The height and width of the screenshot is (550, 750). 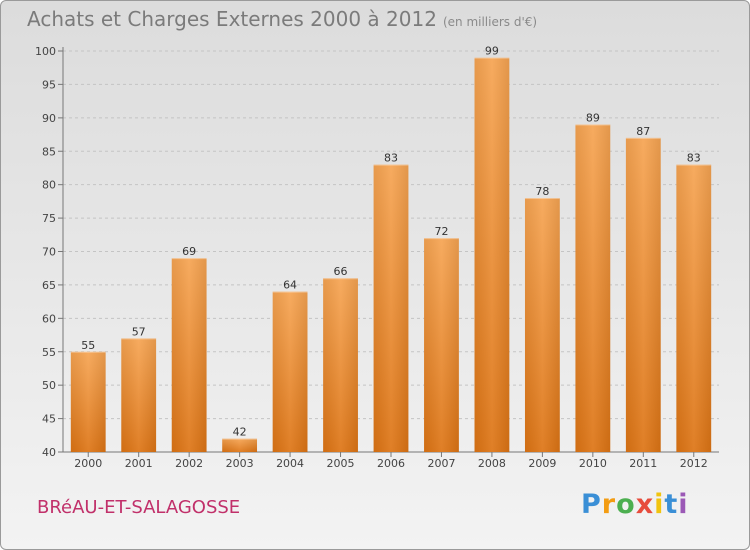 What do you see at coordinates (88, 463) in the screenshot?
I see `x-tick-label: 2000` at bounding box center [88, 463].